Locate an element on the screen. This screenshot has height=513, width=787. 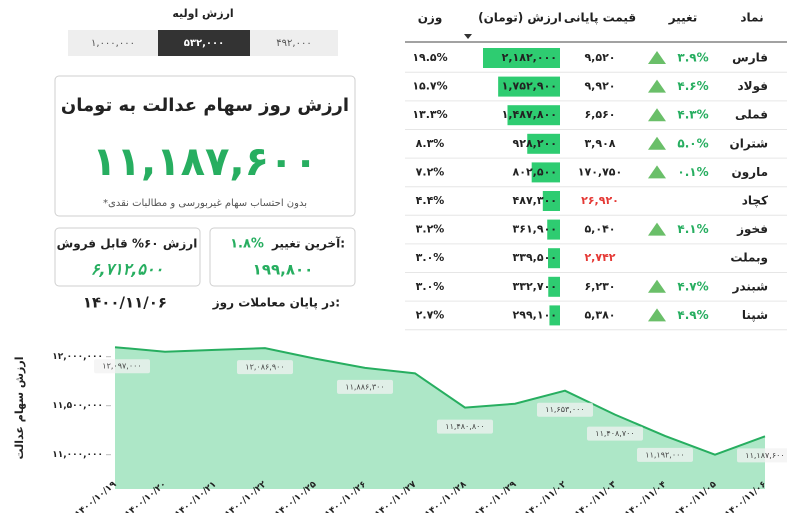
change: ۵.۰% is located at coordinates (692, 143).